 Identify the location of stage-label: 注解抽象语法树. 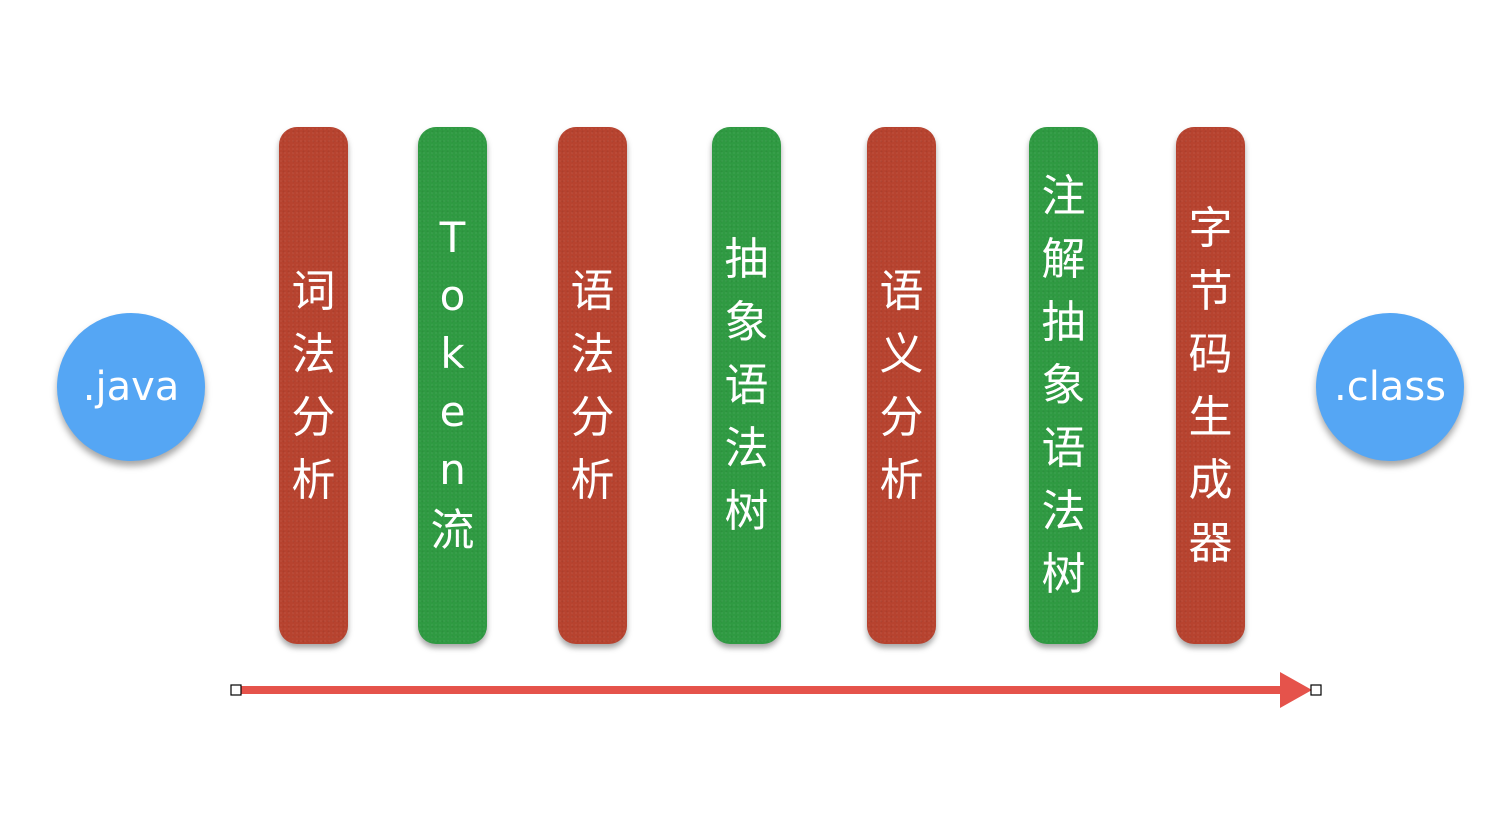
(1063, 385).